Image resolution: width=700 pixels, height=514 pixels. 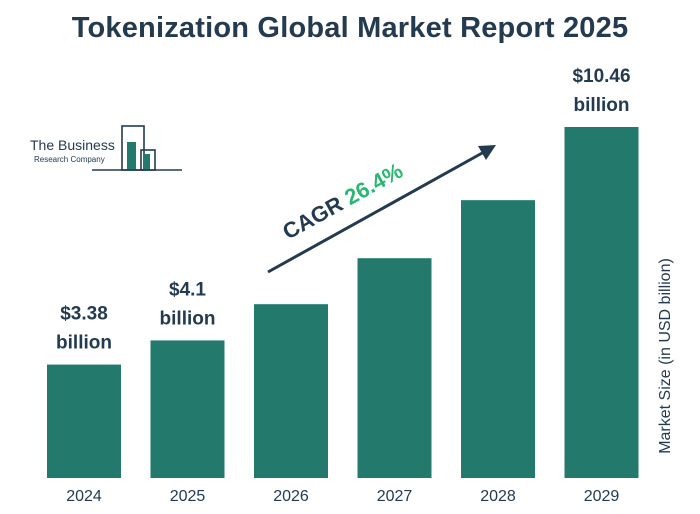 What do you see at coordinates (498, 339) in the screenshot?
I see `bar-2028` at bounding box center [498, 339].